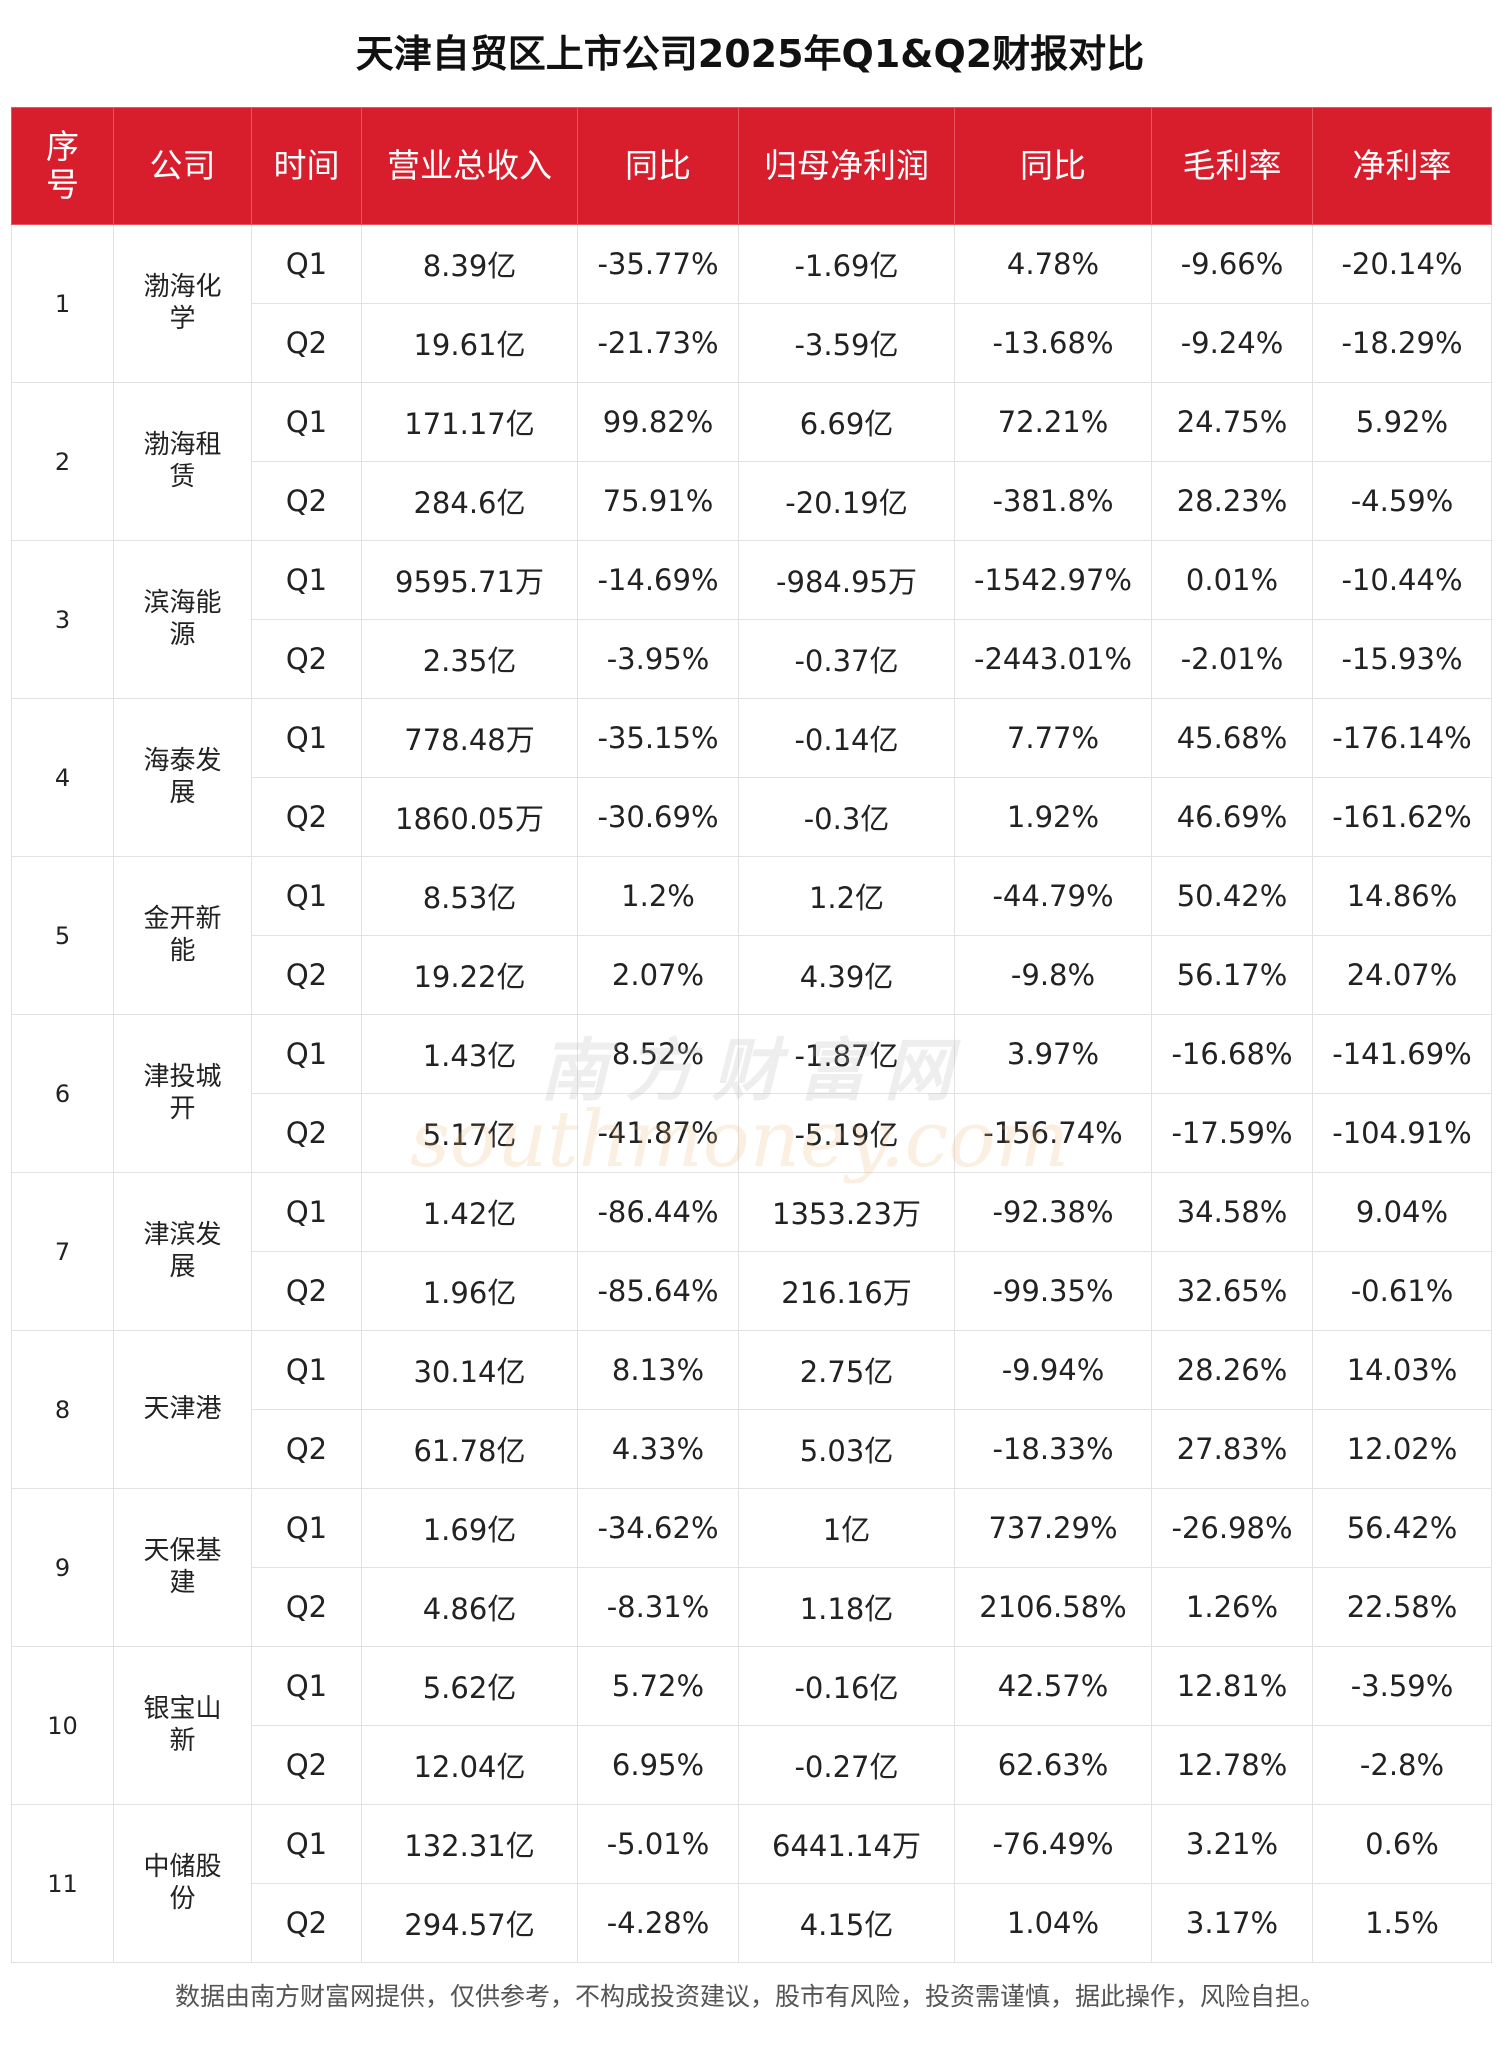 The image size is (1500, 2063). What do you see at coordinates (1232, 1291) in the screenshot?
I see `gross-margin-cell: 32.65%` at bounding box center [1232, 1291].